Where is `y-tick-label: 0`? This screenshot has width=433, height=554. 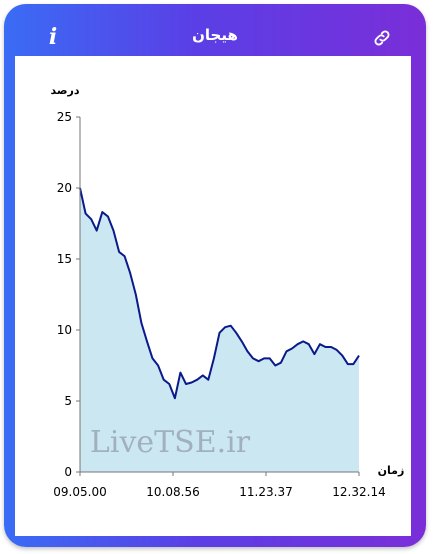 y-tick-label: 0 is located at coordinates (68, 472).